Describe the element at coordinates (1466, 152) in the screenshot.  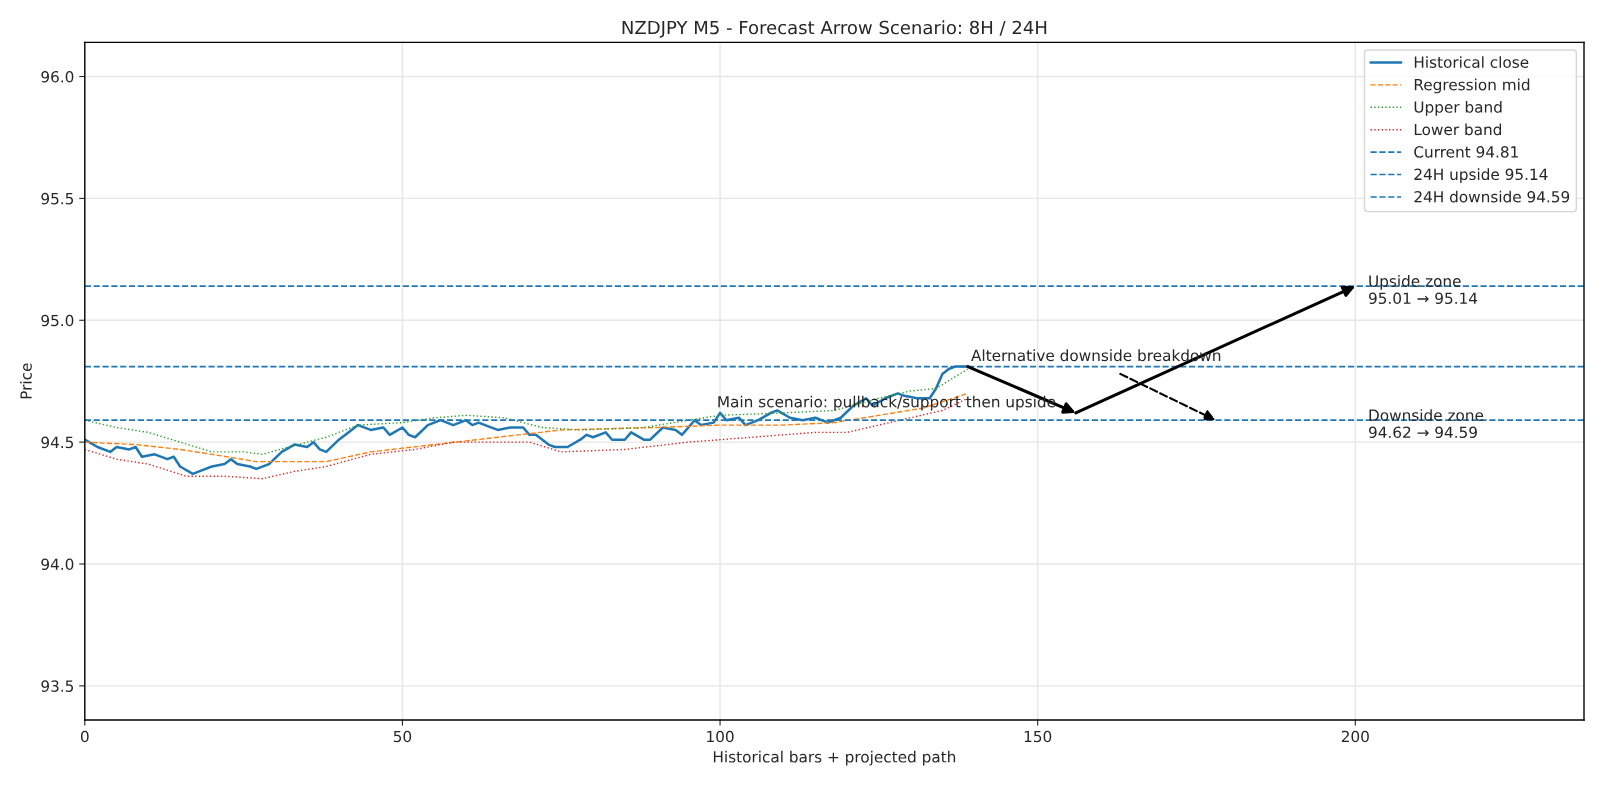
I see `legend-label: Current 94.81` at that location.